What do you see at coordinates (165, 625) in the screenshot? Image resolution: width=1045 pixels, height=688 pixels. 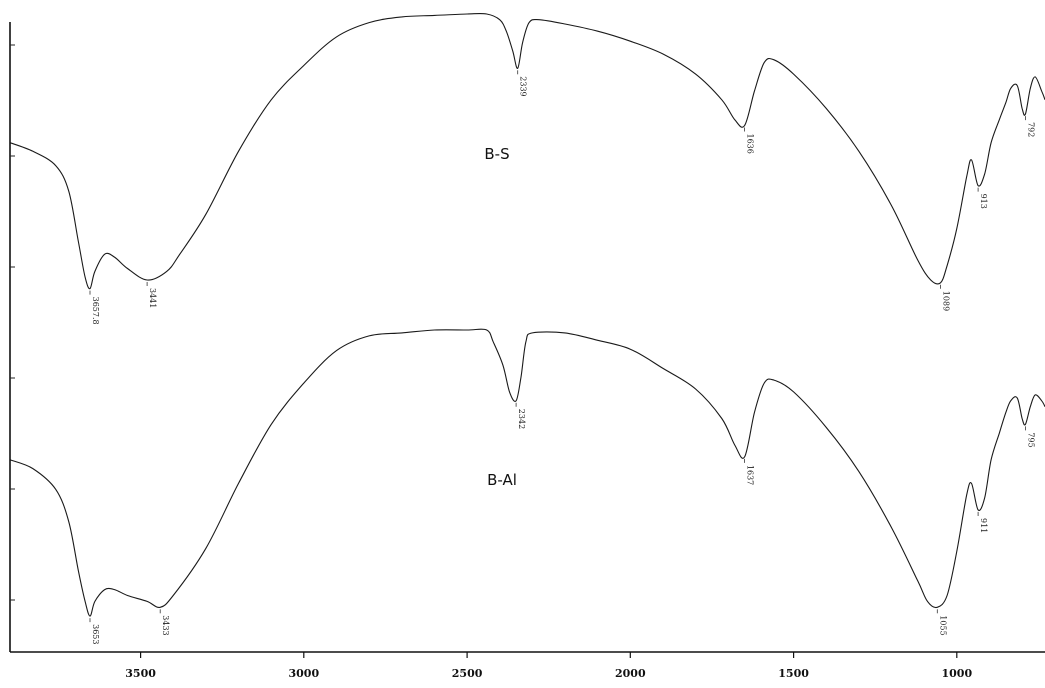 I see `peak-label: 3433` at bounding box center [165, 625].